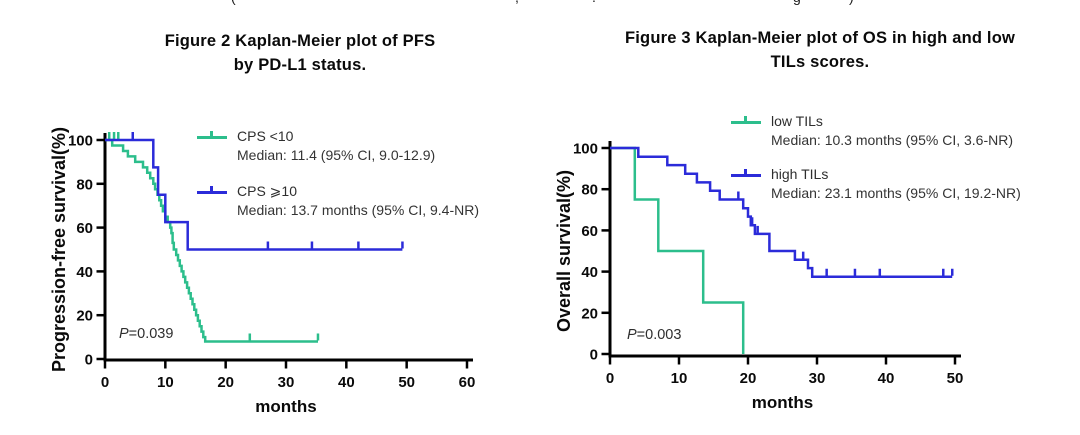  I want to click on legend-label-cps-ge10: CPS ⩾10, so click(267, 191).